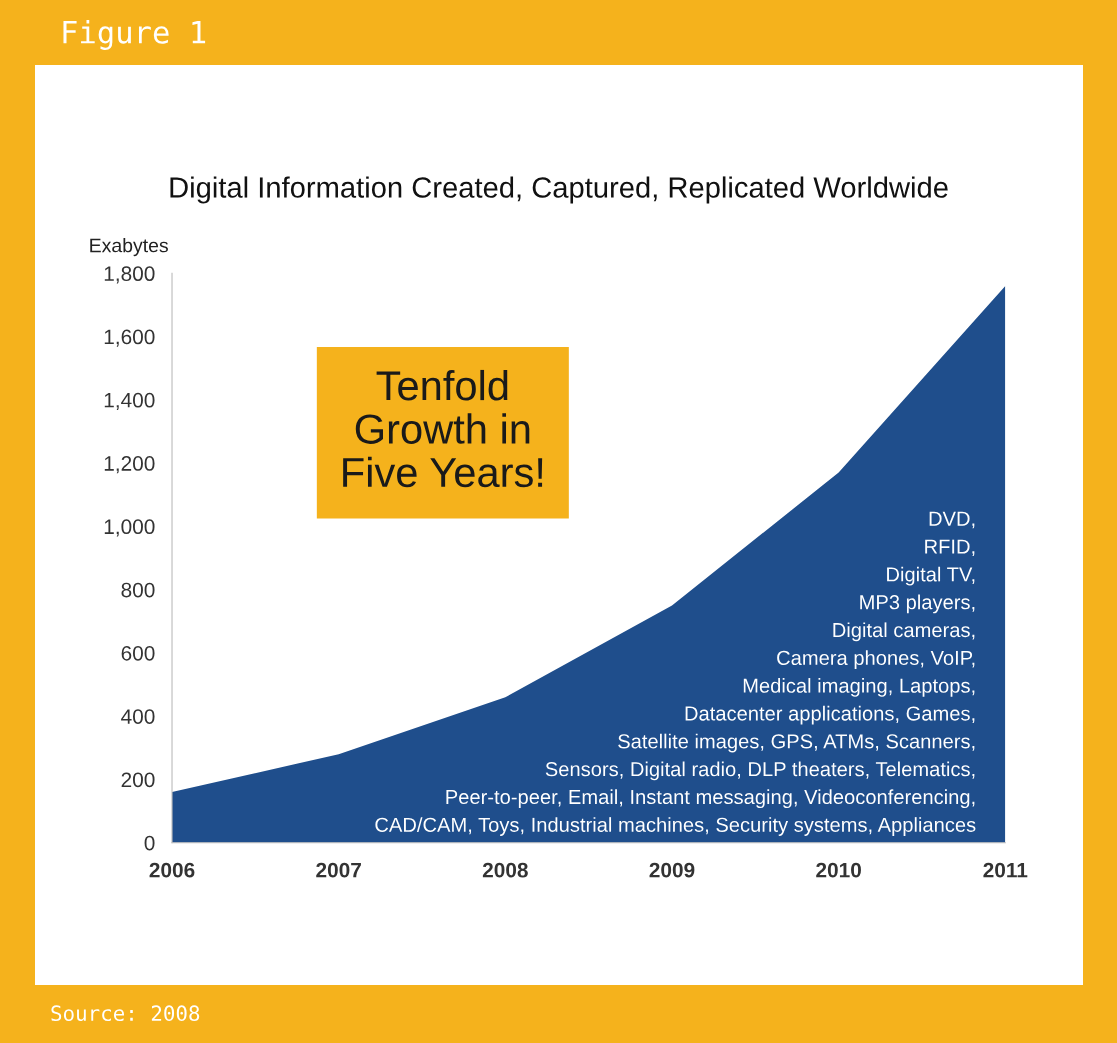 The image size is (1117, 1043). Describe the element at coordinates (838, 870) in the screenshot. I see `x-tick-label: 2010` at that location.